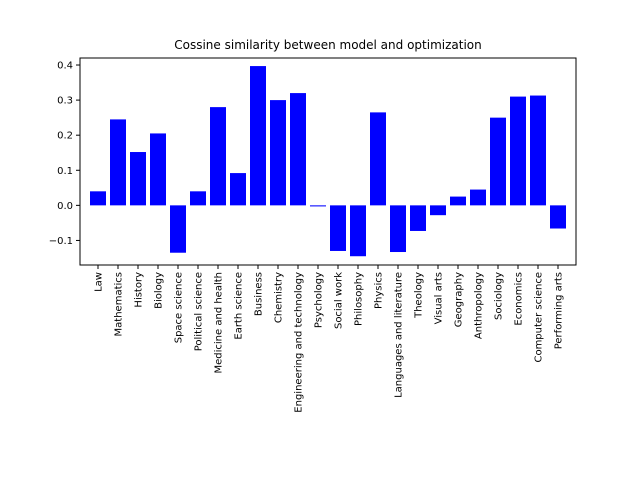 The width and height of the screenshot is (640, 480). I want to click on x-tick-label: Political science, so click(199, 311).